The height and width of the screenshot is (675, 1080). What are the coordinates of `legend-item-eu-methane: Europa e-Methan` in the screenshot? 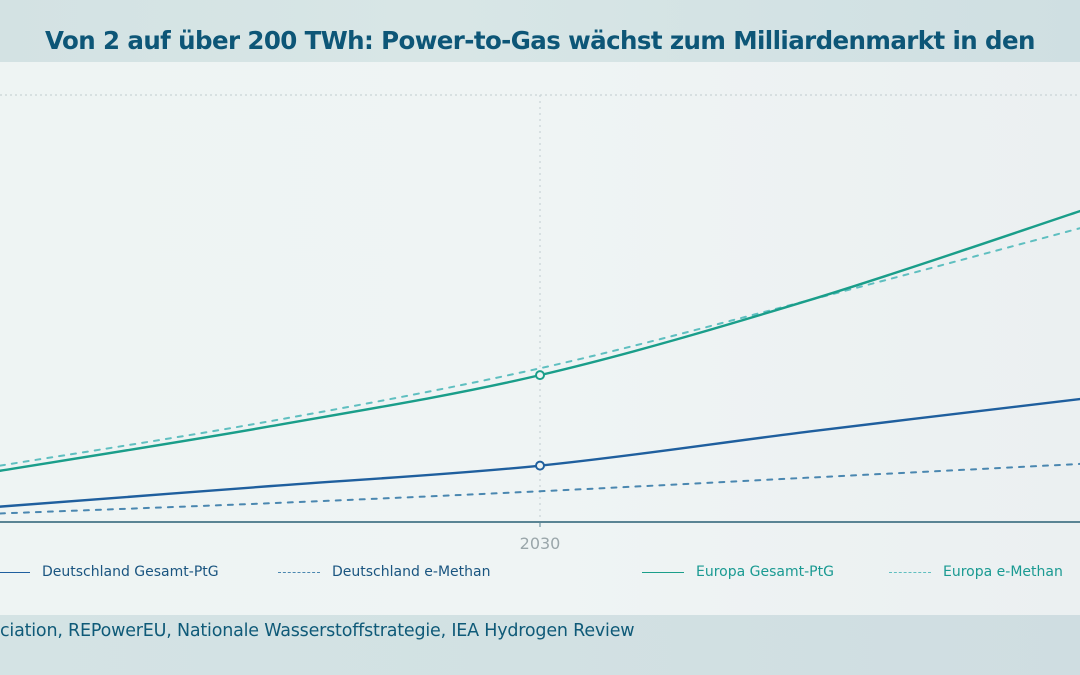 It's located at (976, 572).